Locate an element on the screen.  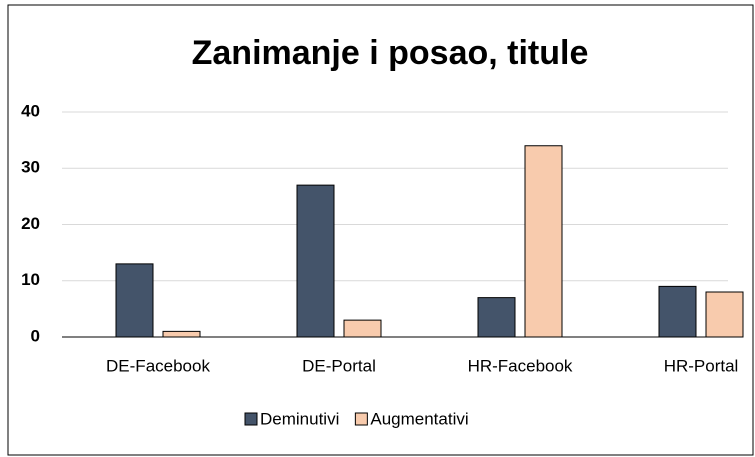
x-tick-label: HR-Facebook is located at coordinates (520, 365).